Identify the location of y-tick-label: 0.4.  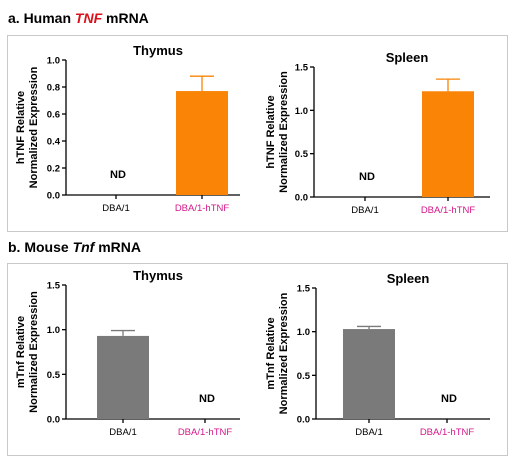
(54, 142).